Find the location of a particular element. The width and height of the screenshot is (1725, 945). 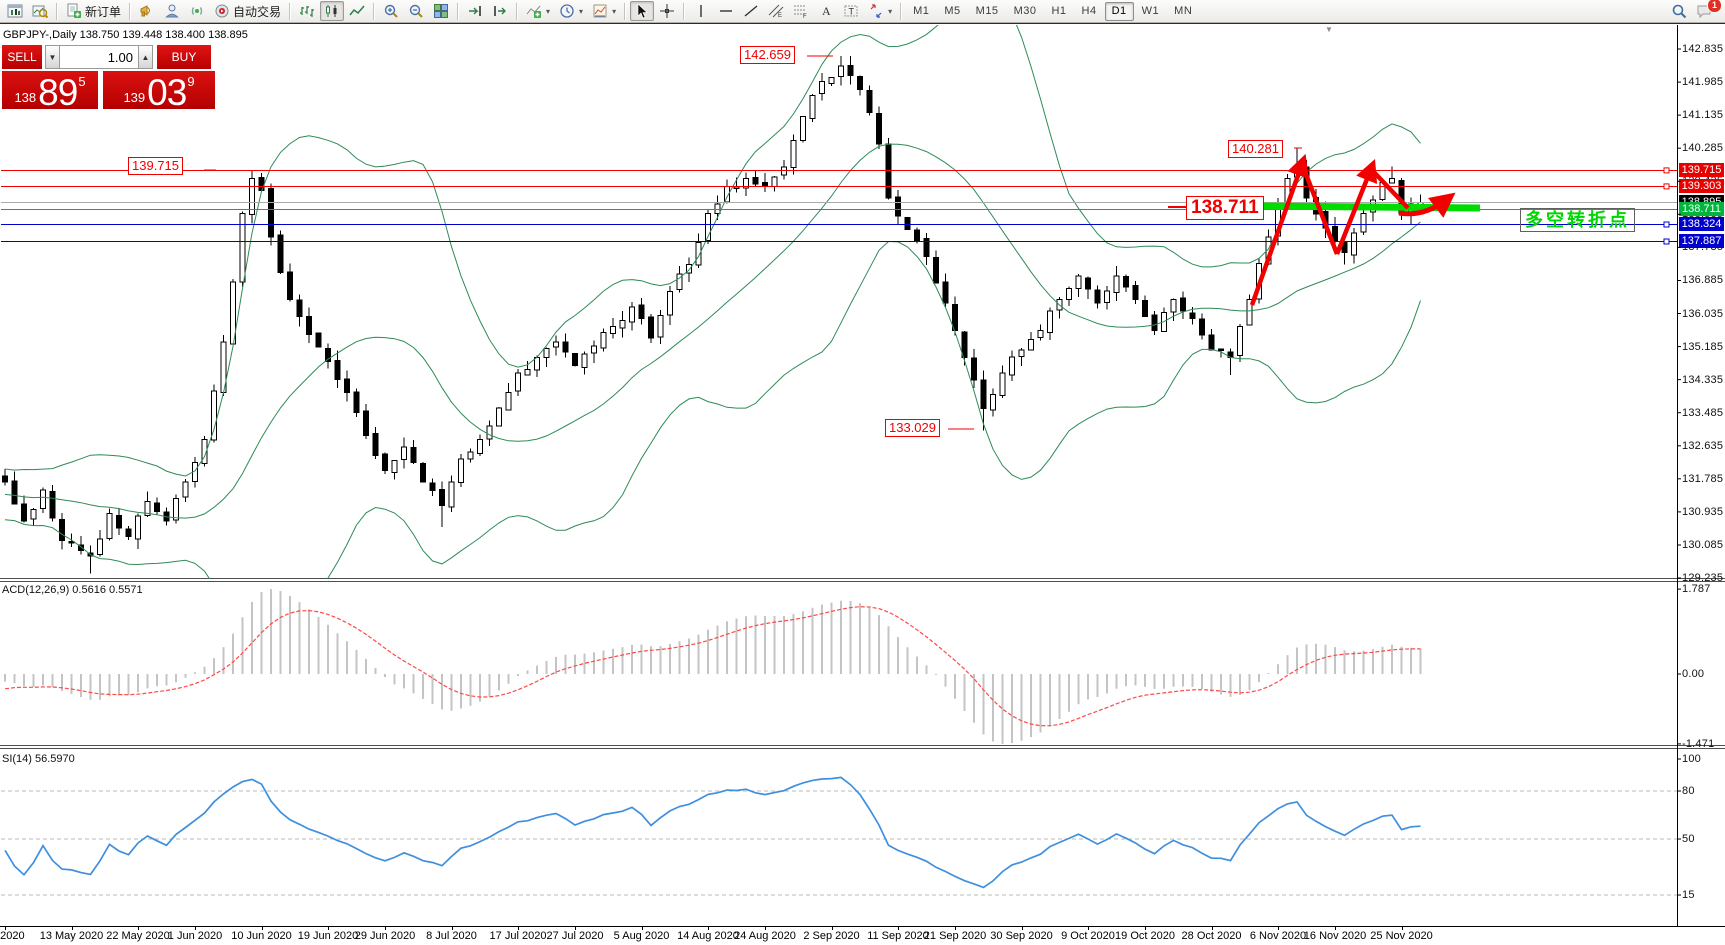

date-label: 29 Jun 2020 is located at coordinates (385, 936).